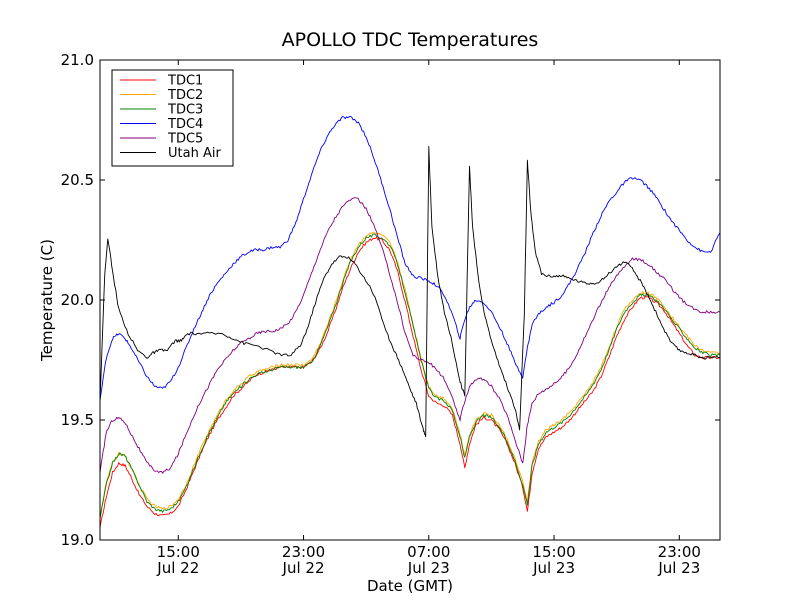  Describe the element at coordinates (410, 586) in the screenshot. I see `x-axis-label: Date (GMT)` at that location.